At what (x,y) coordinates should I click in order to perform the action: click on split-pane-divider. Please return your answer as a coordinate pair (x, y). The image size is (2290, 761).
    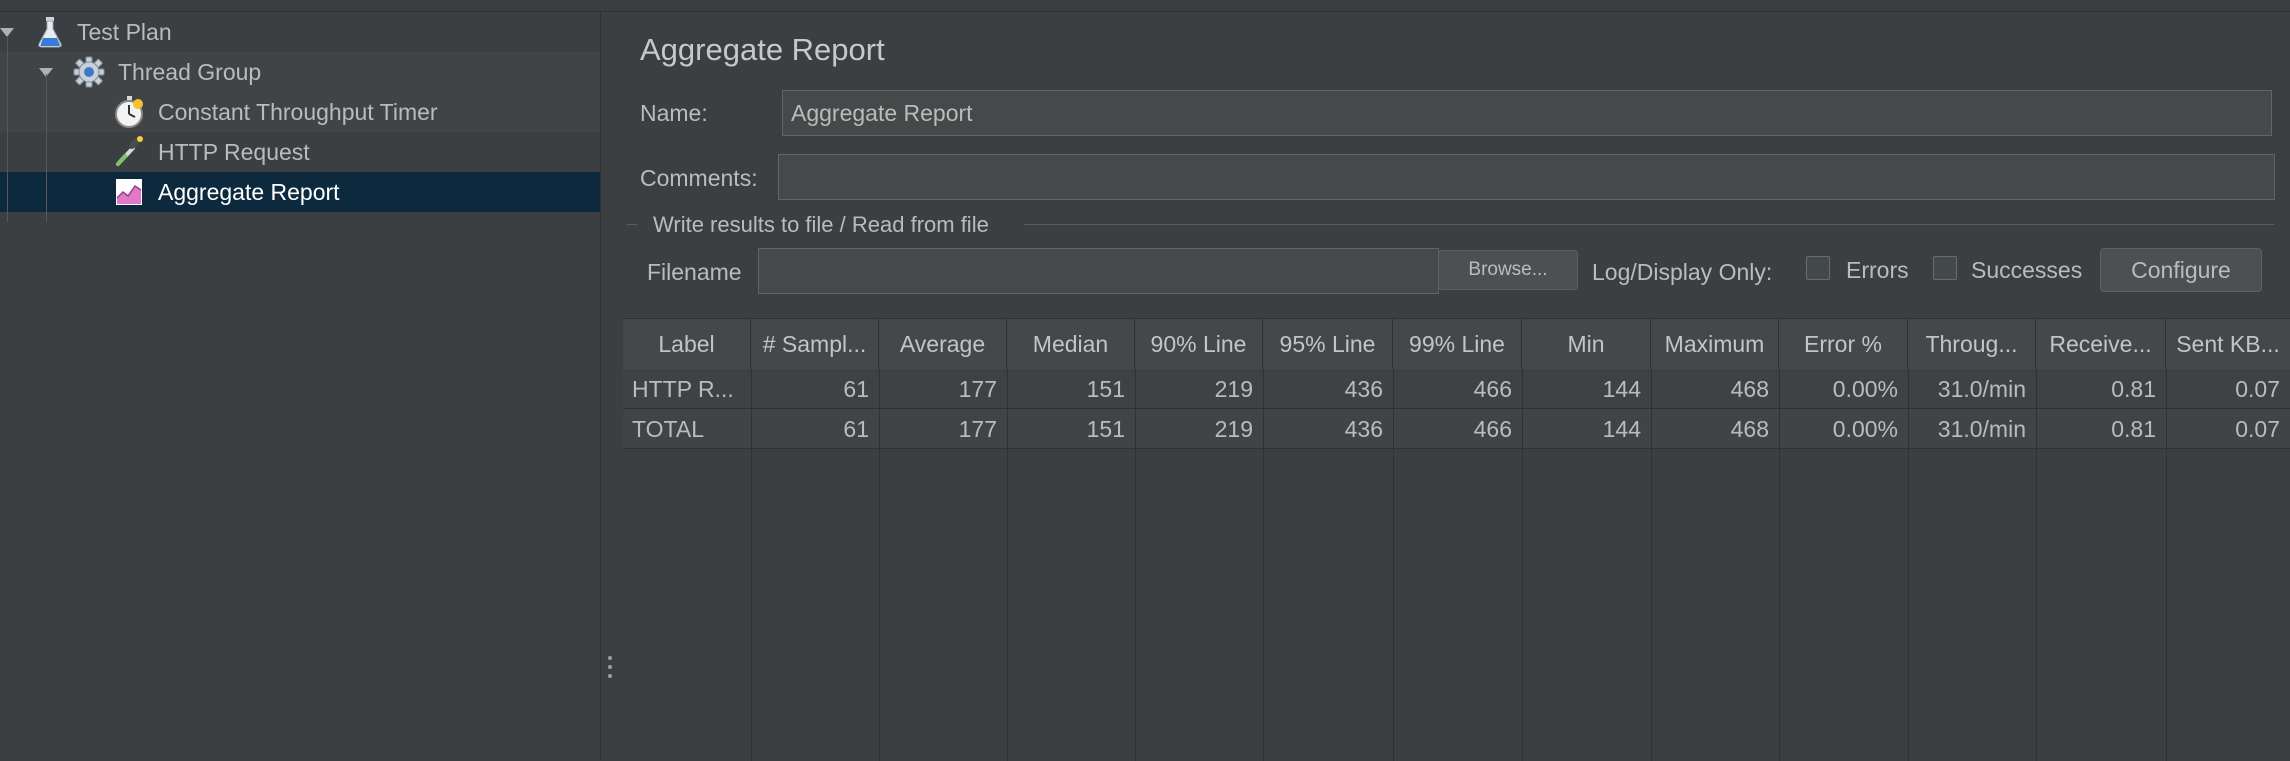
    Looking at the image, I should click on (610, 386).